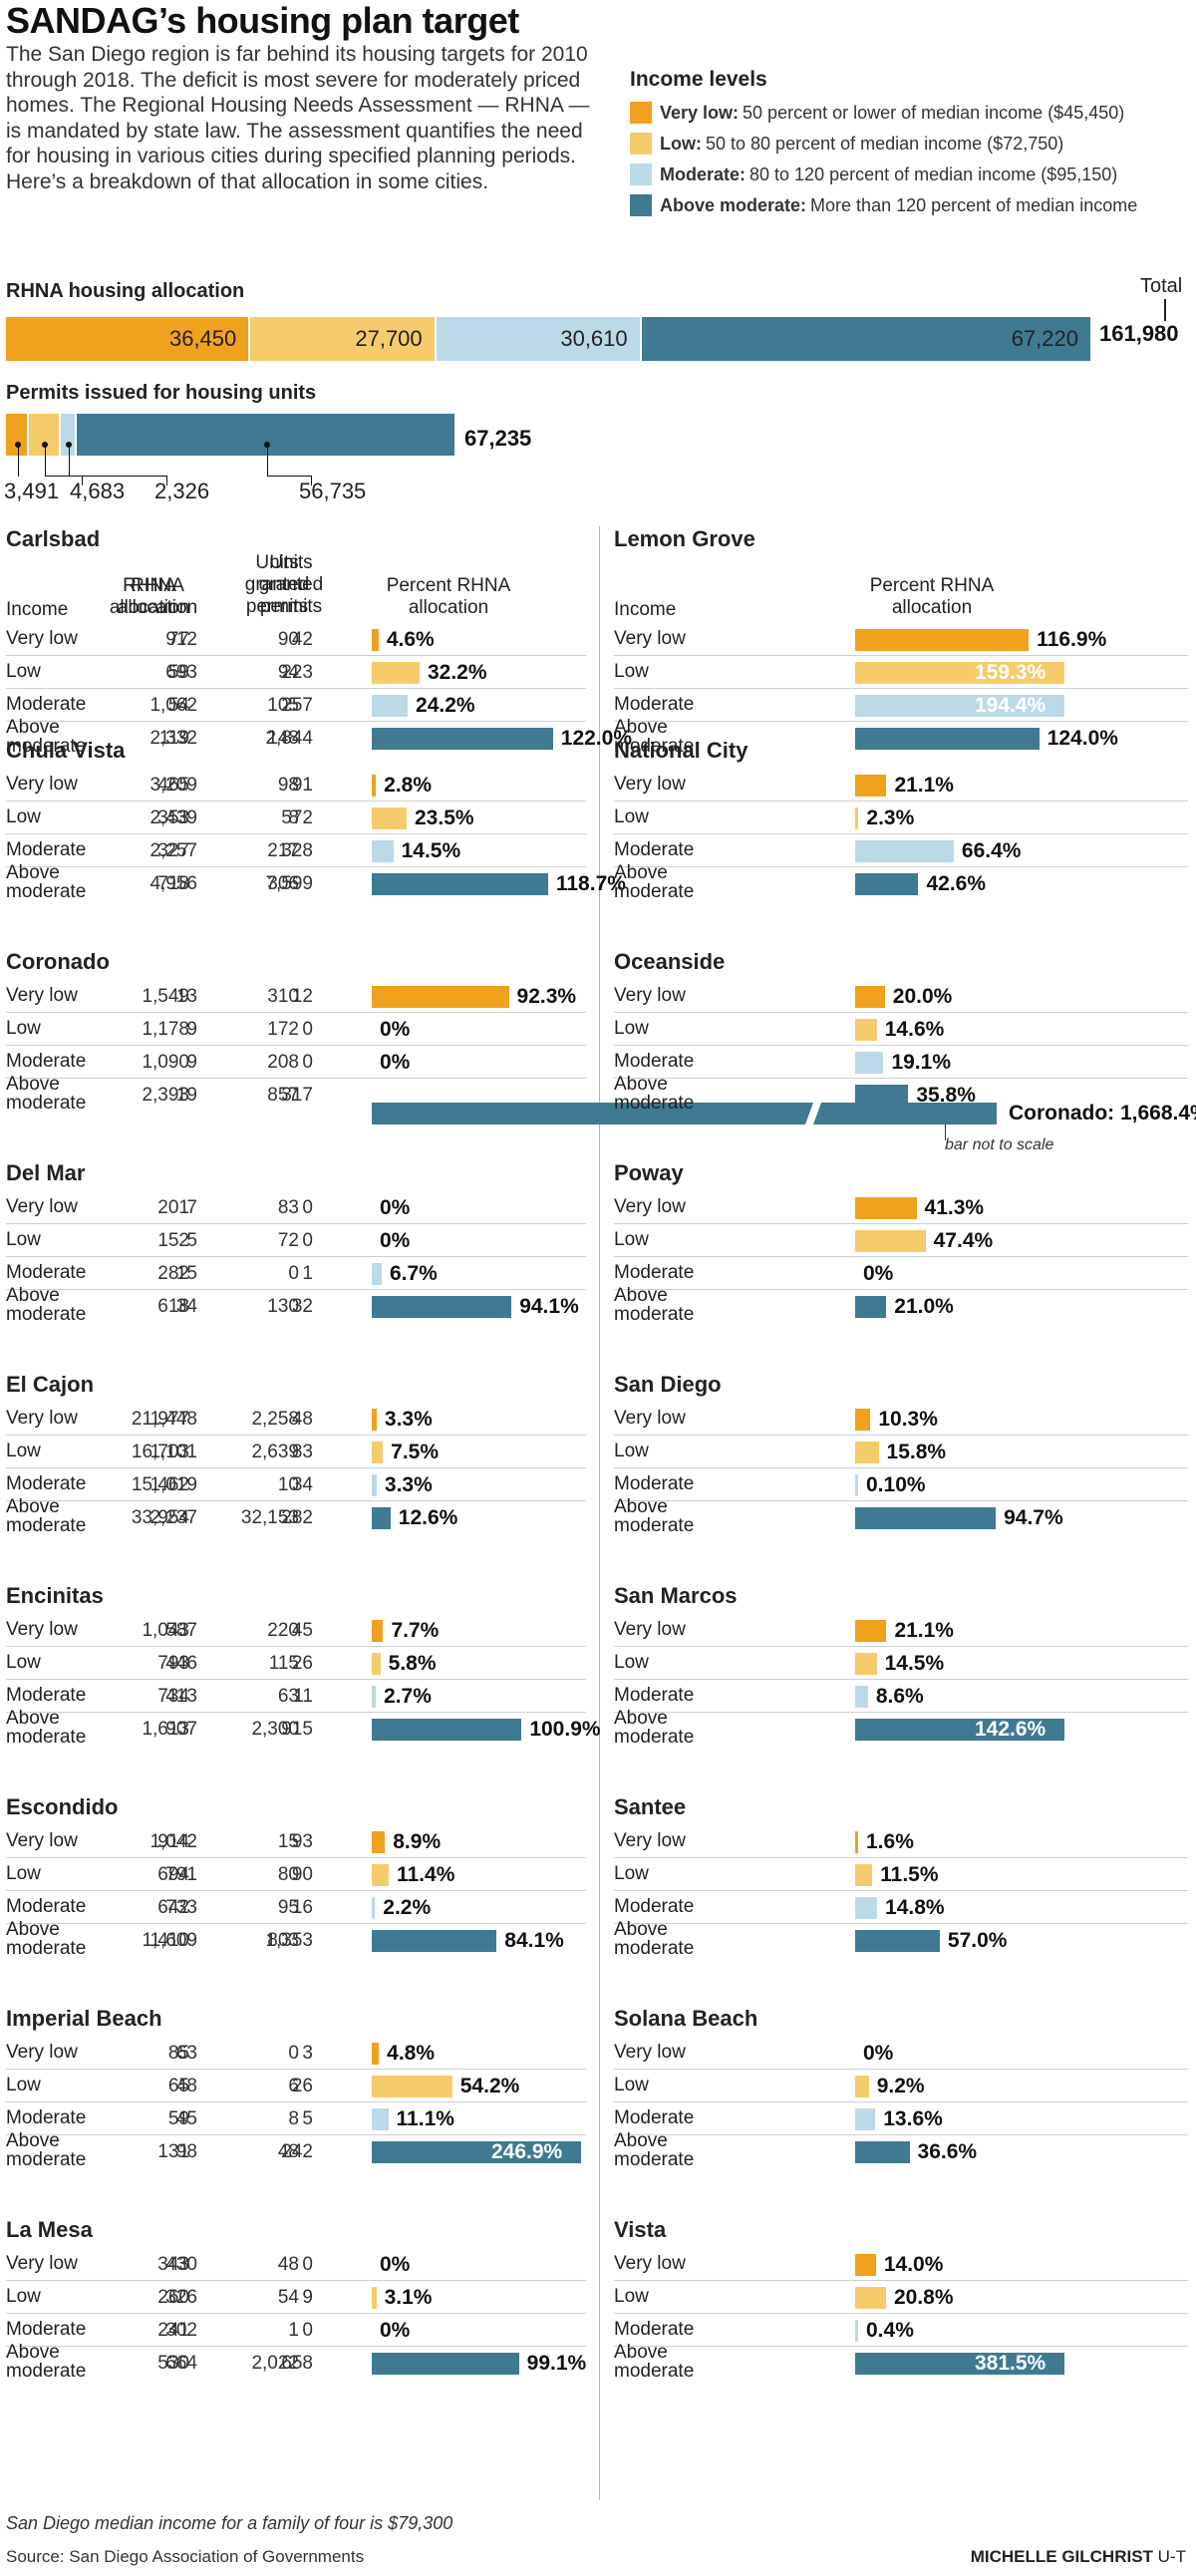 This screenshot has width=1196, height=2576. I want to click on credit: MICHELLE GILCHRIST U-T, so click(1078, 2557).